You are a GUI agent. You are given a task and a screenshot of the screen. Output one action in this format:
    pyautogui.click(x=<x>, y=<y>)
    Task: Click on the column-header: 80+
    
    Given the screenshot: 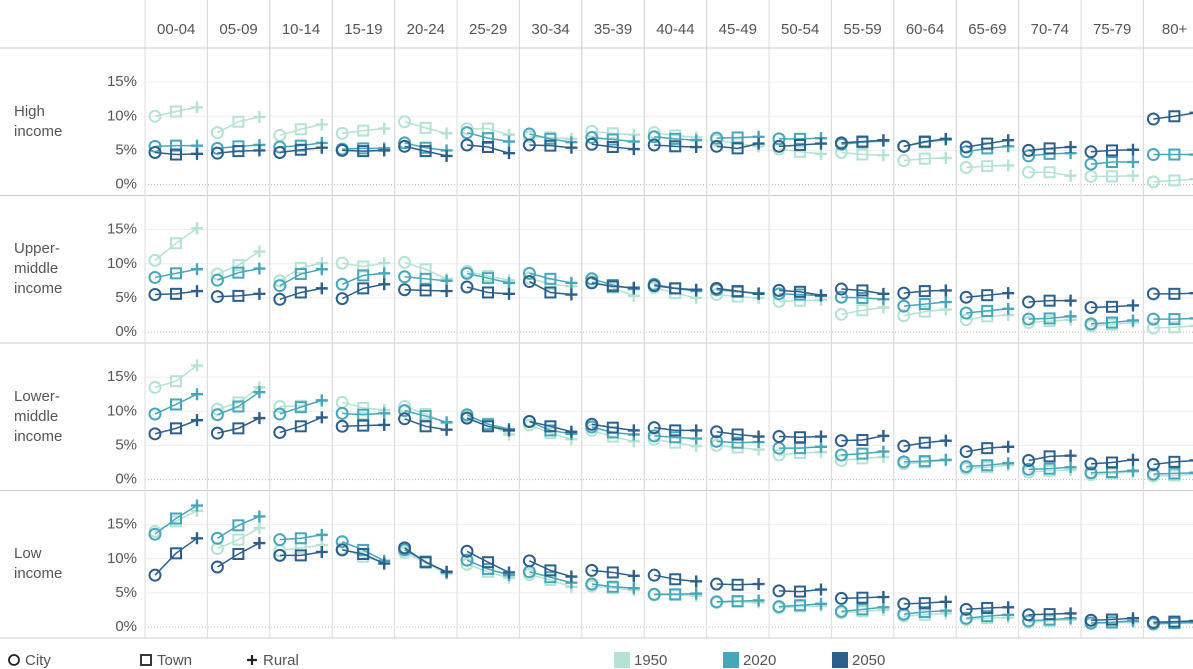 What is the action you would take?
    pyautogui.click(x=1175, y=29)
    